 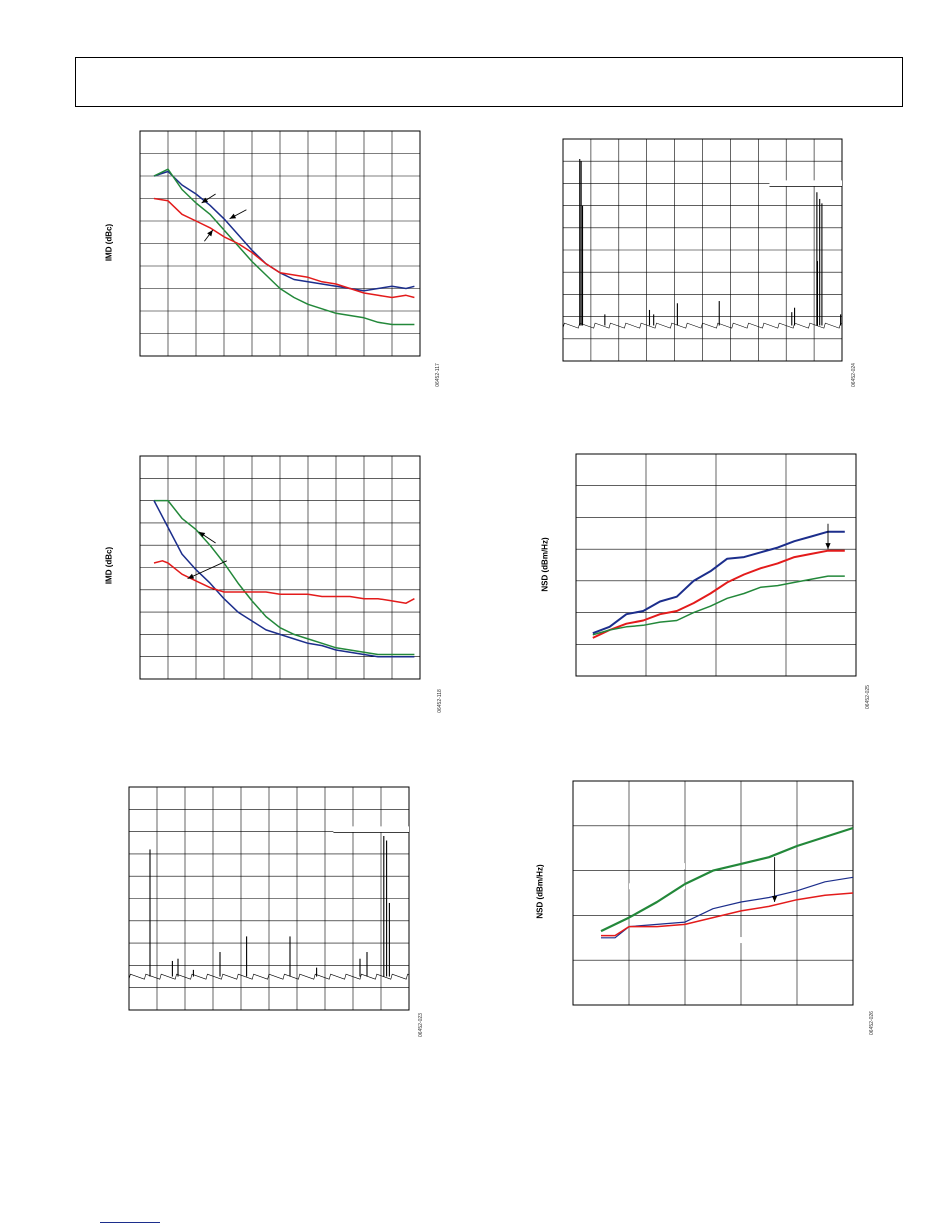 I want to click on page-header-box, so click(x=489, y=82).